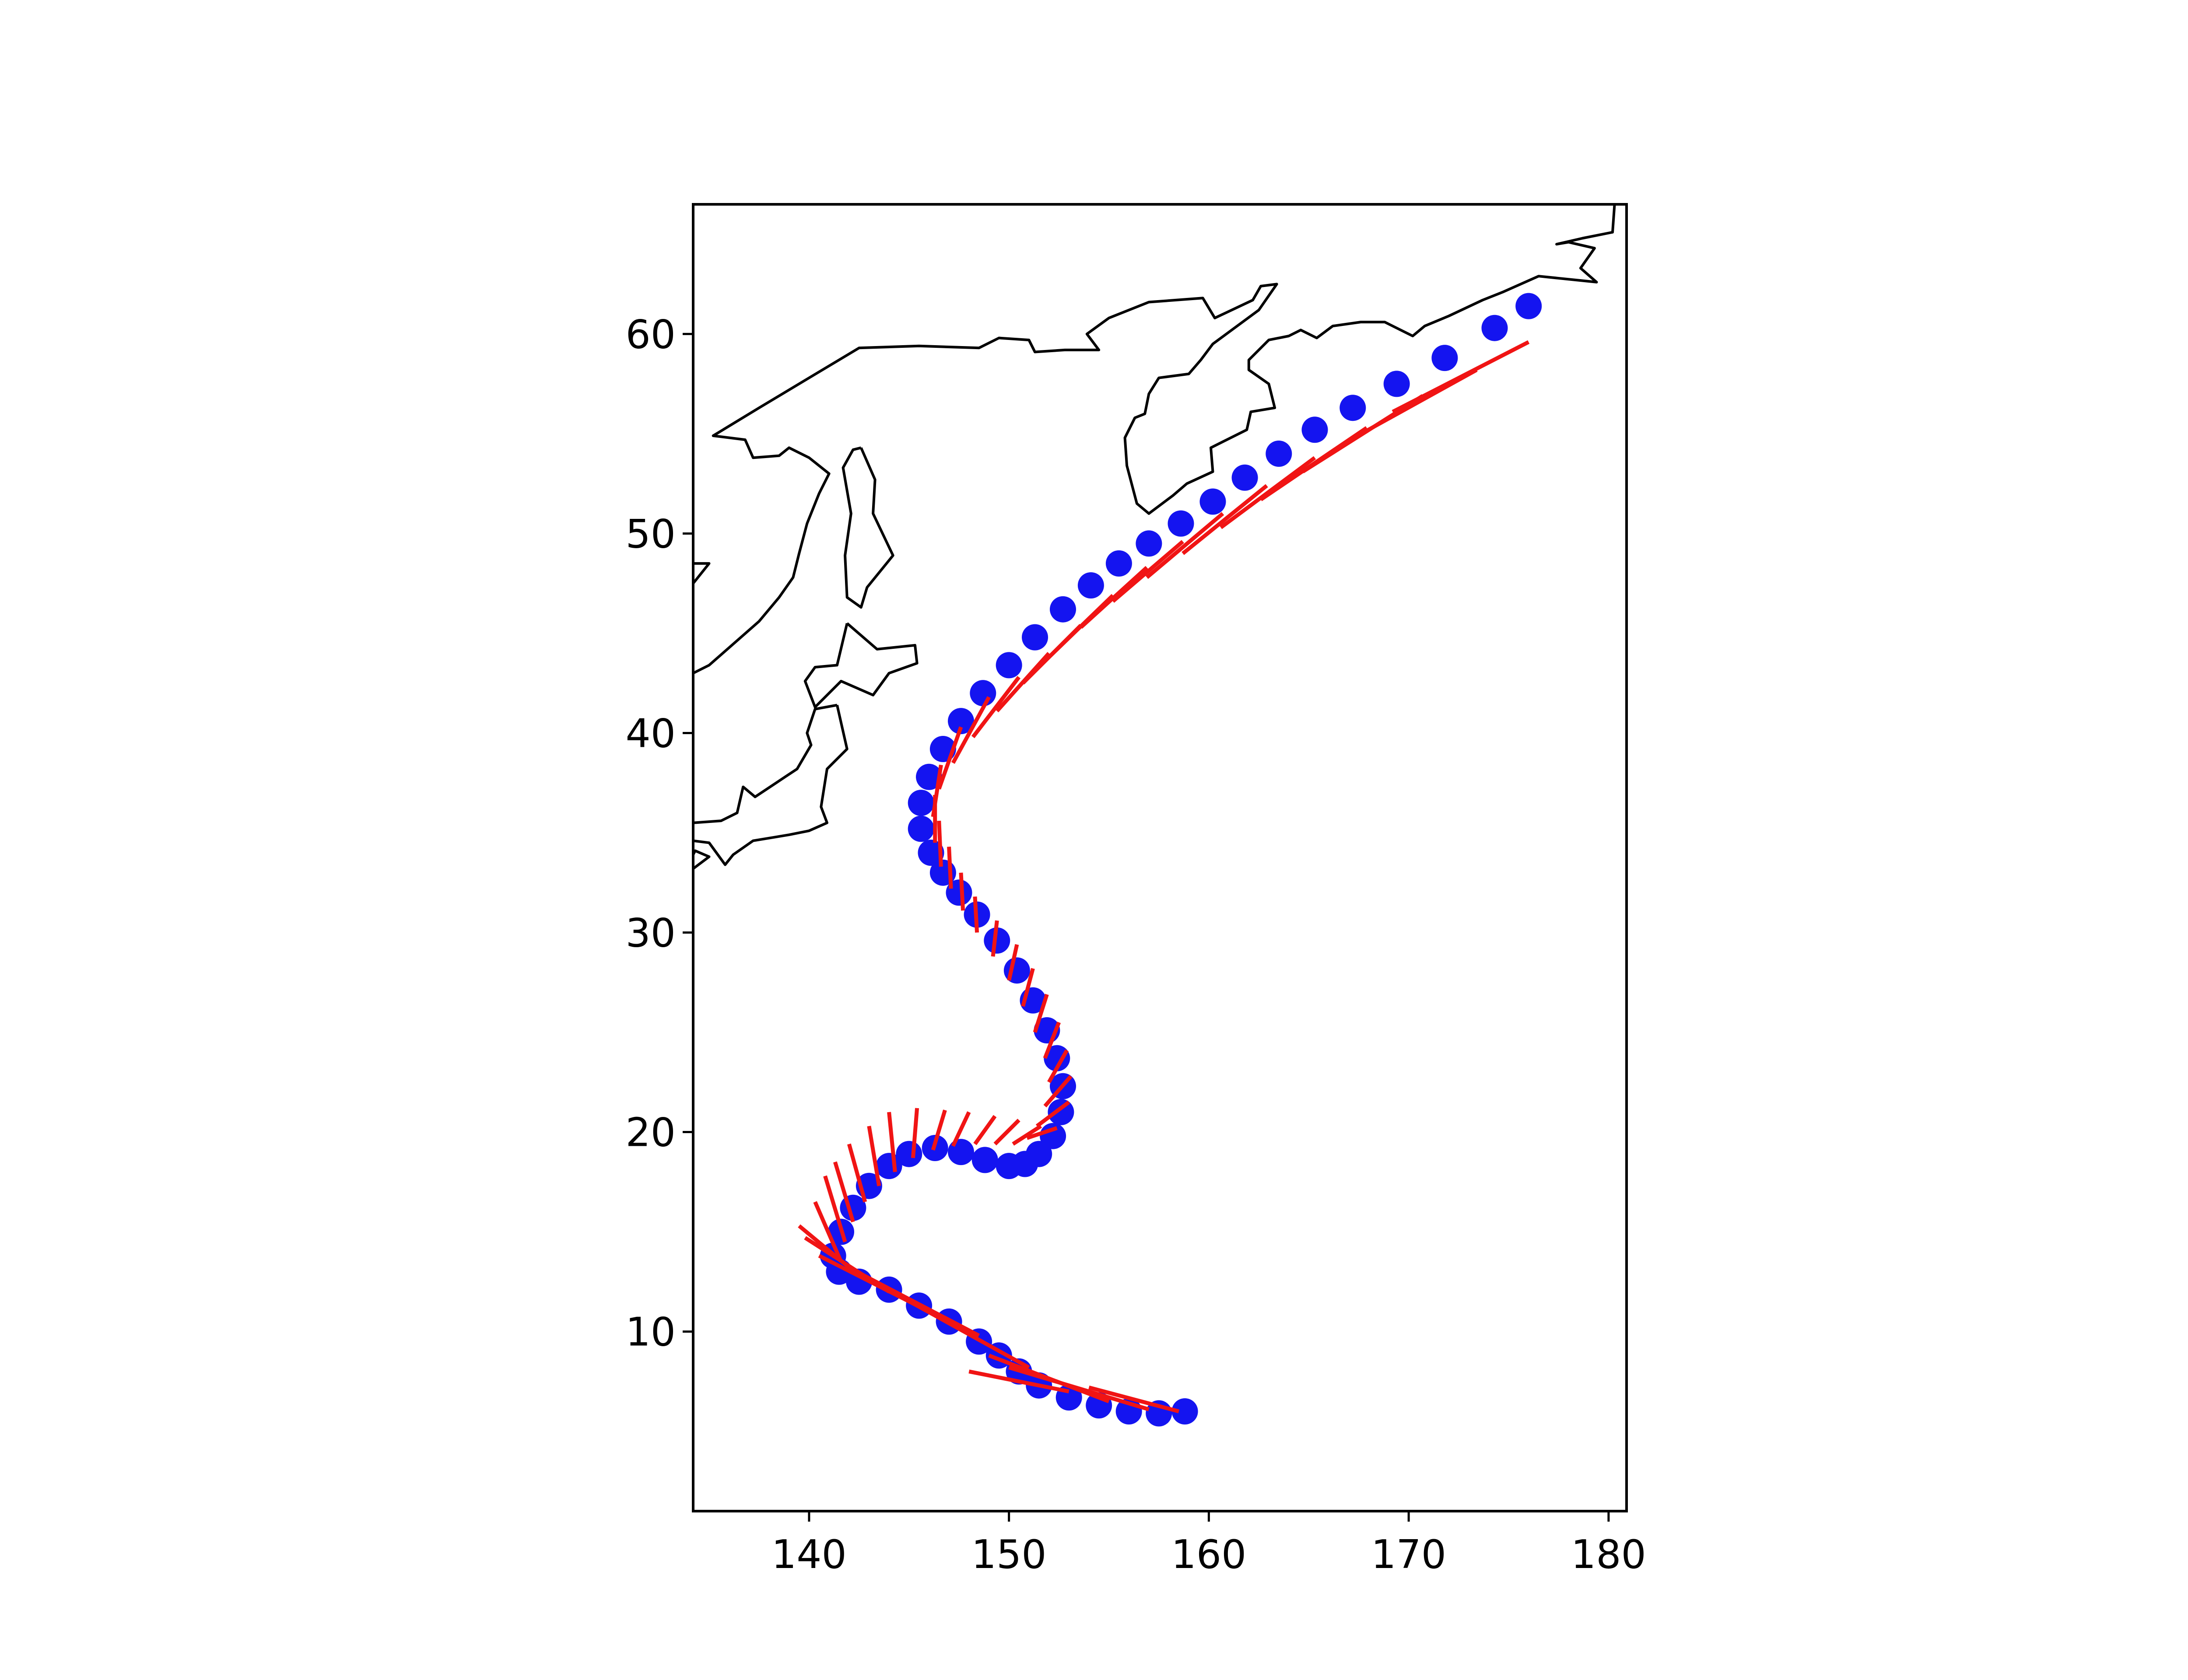 The height and width of the screenshot is (1680, 2188). What do you see at coordinates (1608, 1555) in the screenshot?
I see `x-tick-label: 180` at bounding box center [1608, 1555].